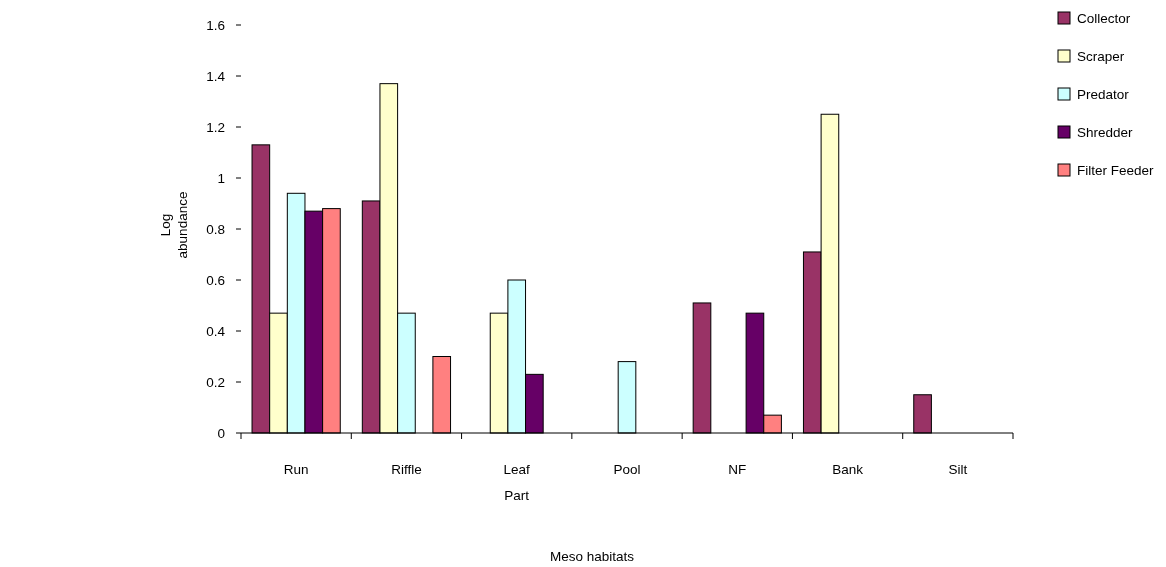 This screenshot has height=567, width=1166. Describe the element at coordinates (1101, 56) in the screenshot. I see `legend-label: Scraper` at that location.